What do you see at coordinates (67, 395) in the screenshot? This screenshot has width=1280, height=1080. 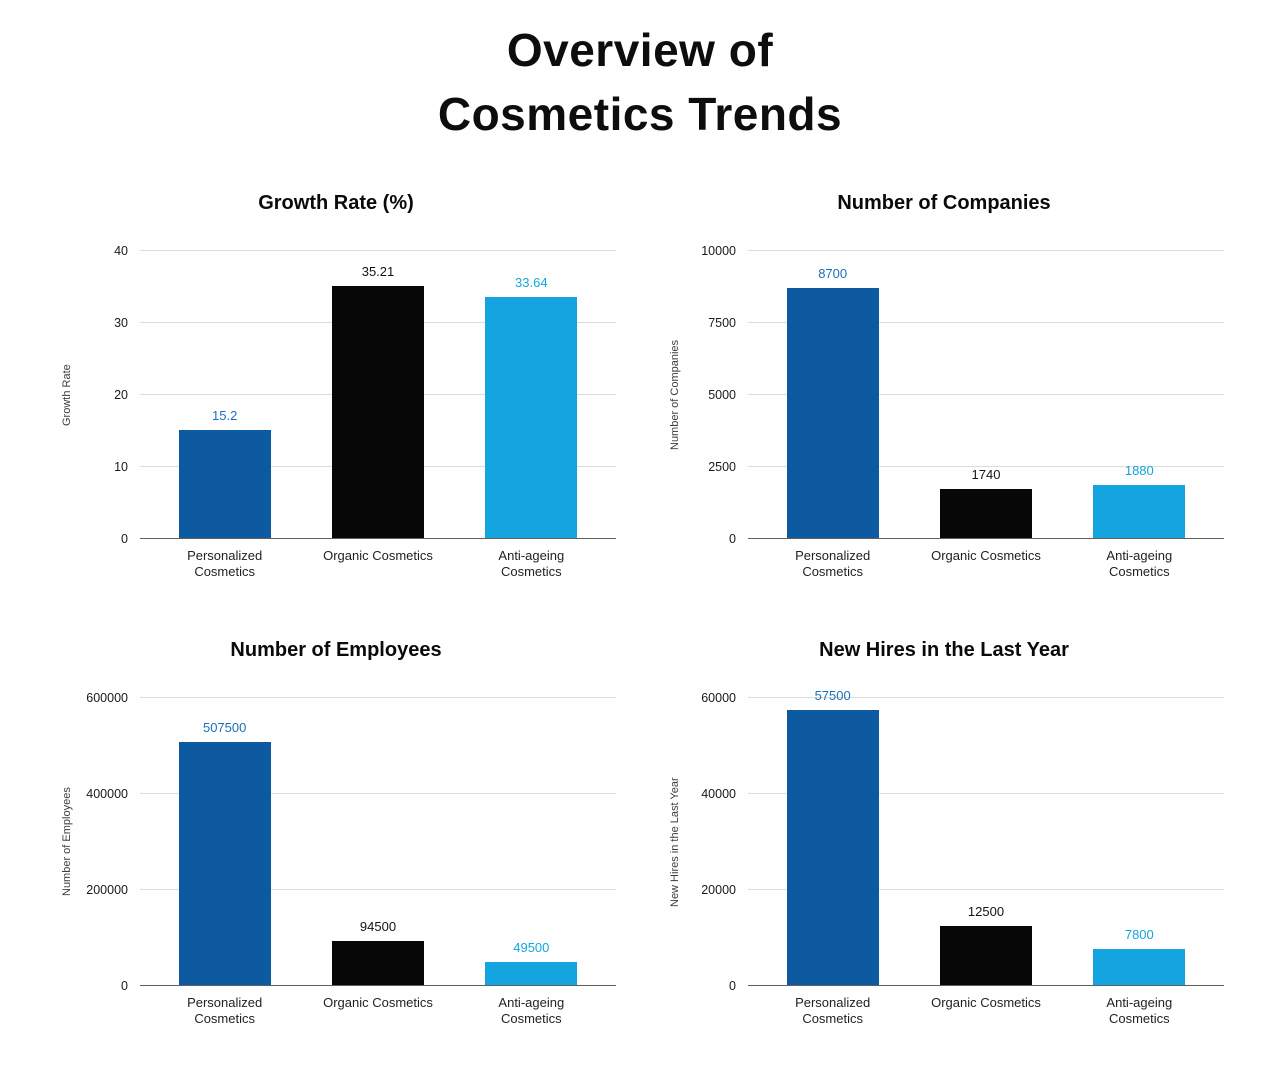 I see `y-axis-title: Growth Rate` at bounding box center [67, 395].